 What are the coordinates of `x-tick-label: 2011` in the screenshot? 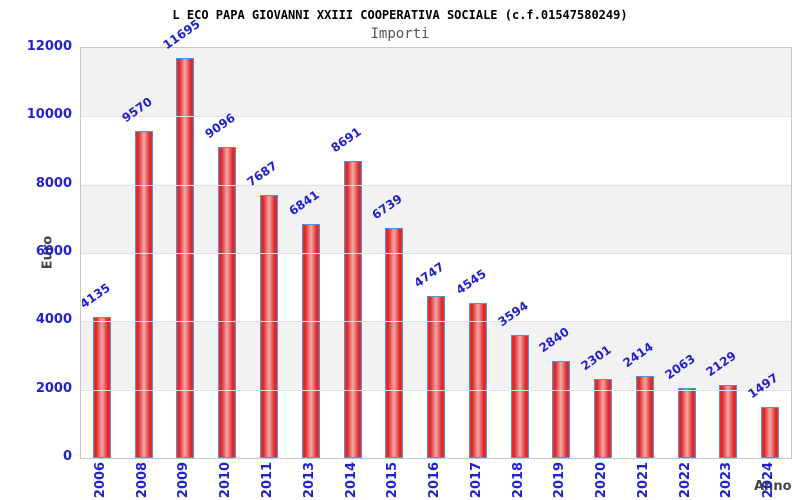 It's located at (267, 480).